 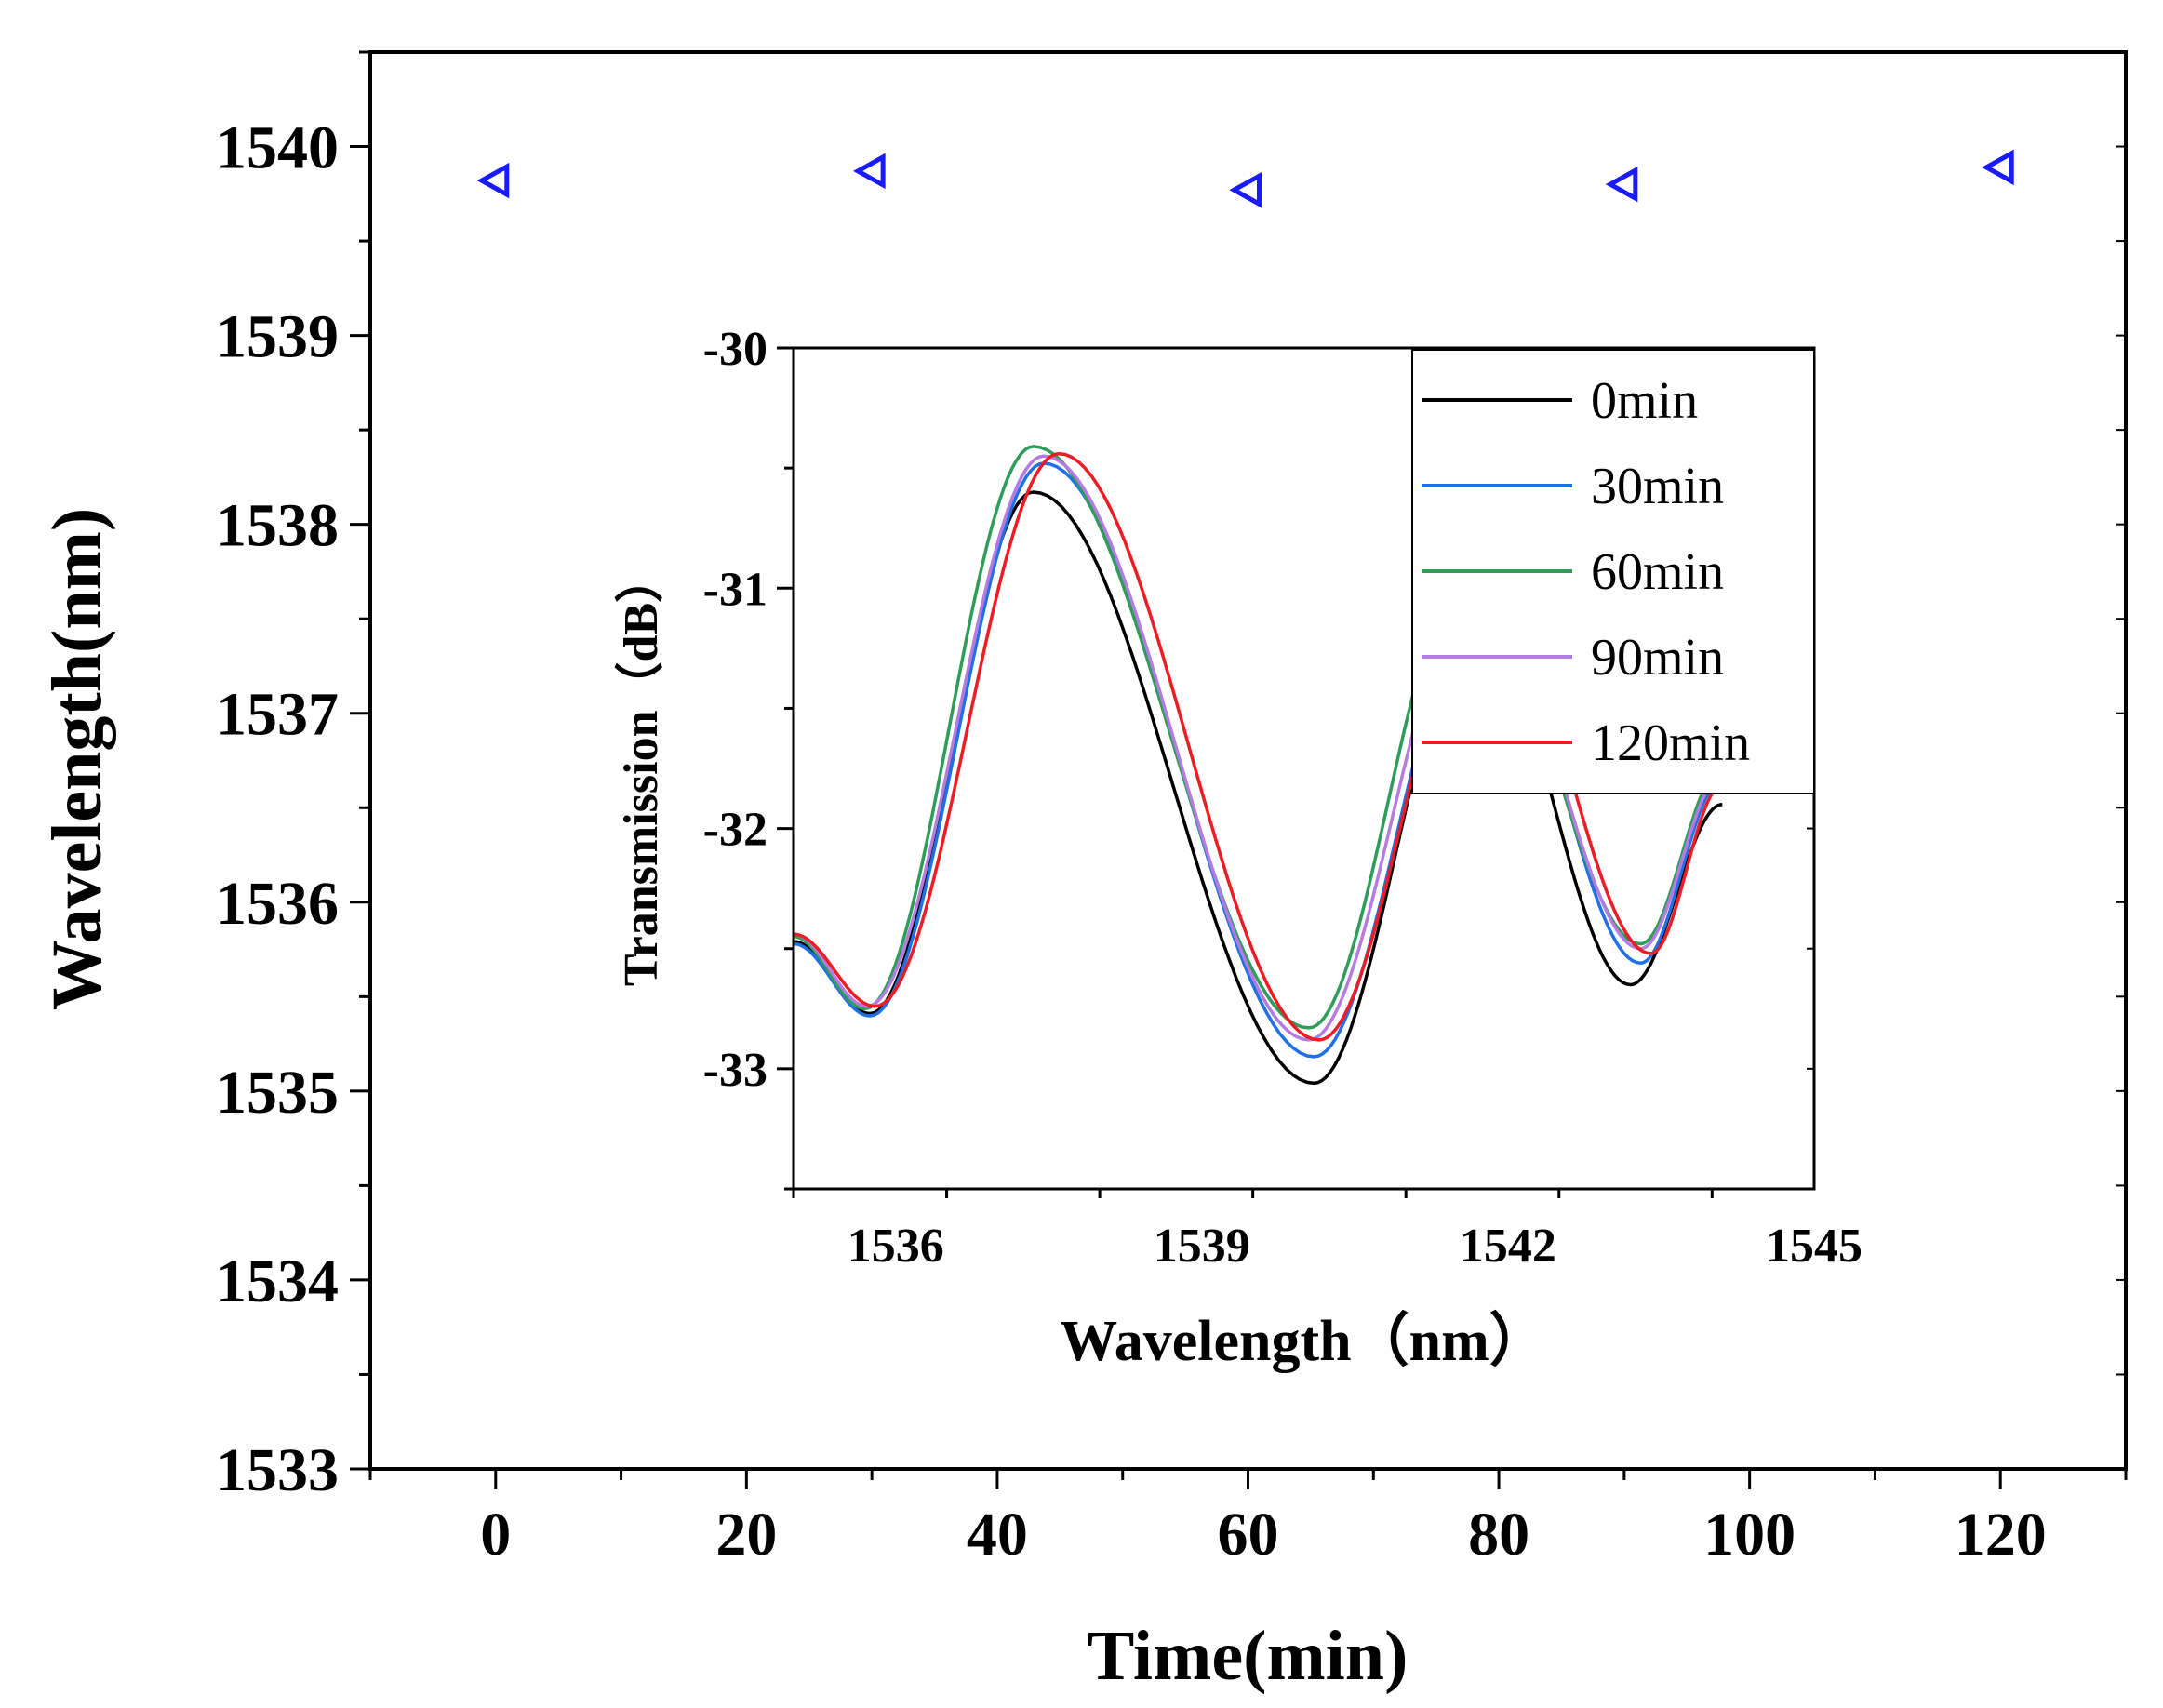 I want to click on main-x-tick-label: 0, so click(x=495, y=1534).